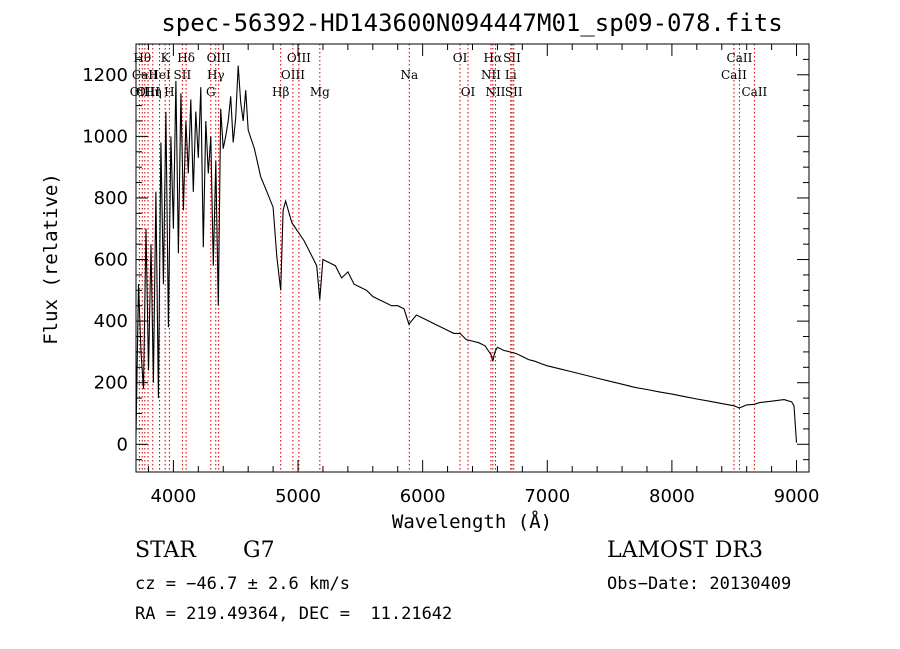  Describe the element at coordinates (105, 136) in the screenshot. I see `y-tick-label: 1000` at that location.